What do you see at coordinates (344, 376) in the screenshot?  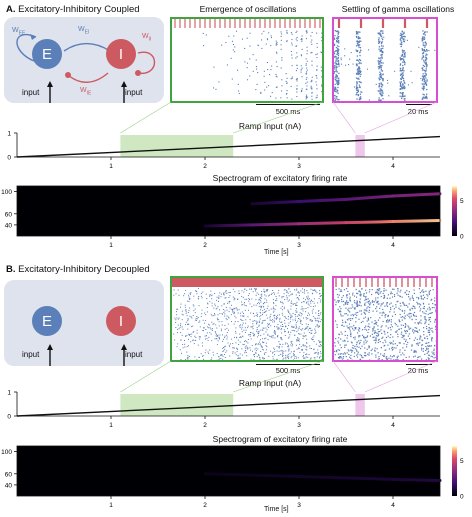 I see `connector-pink-left` at bounding box center [344, 376].